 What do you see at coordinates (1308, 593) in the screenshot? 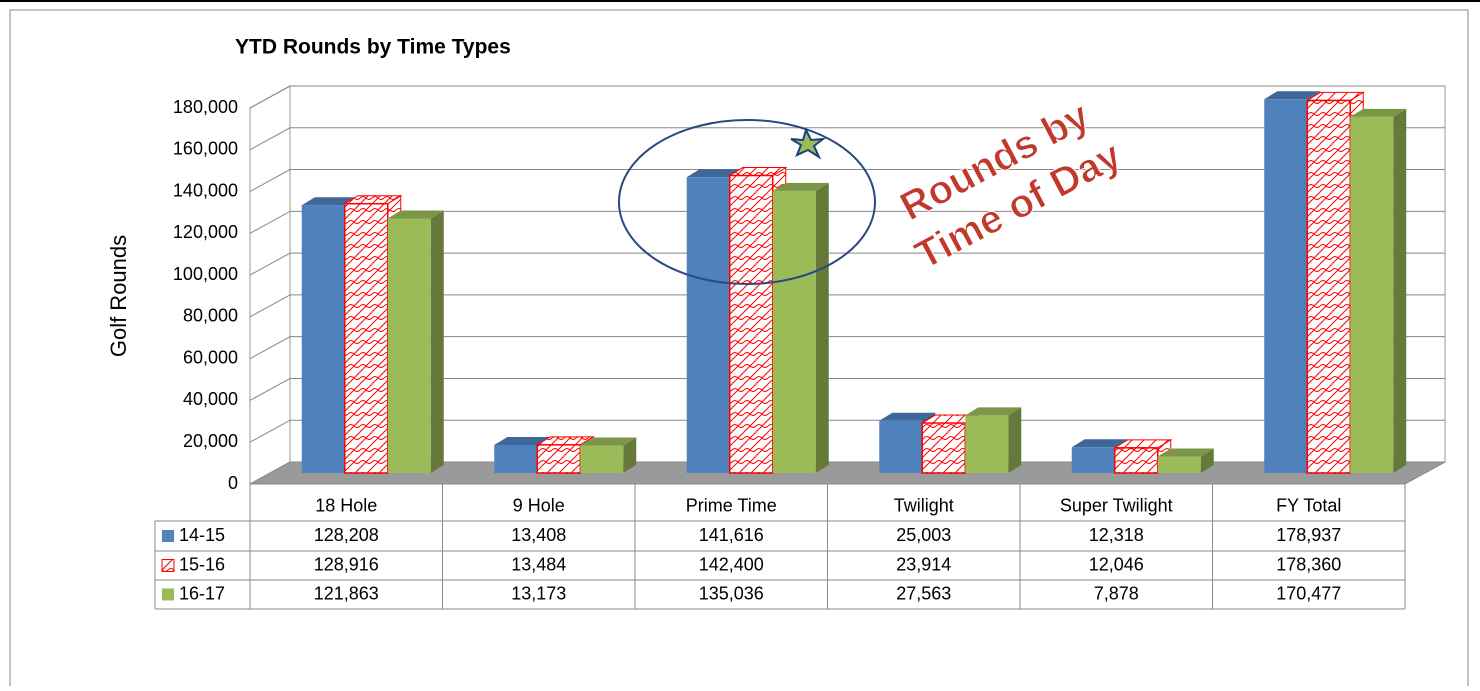
I see `table-value: 170,477` at bounding box center [1308, 593].